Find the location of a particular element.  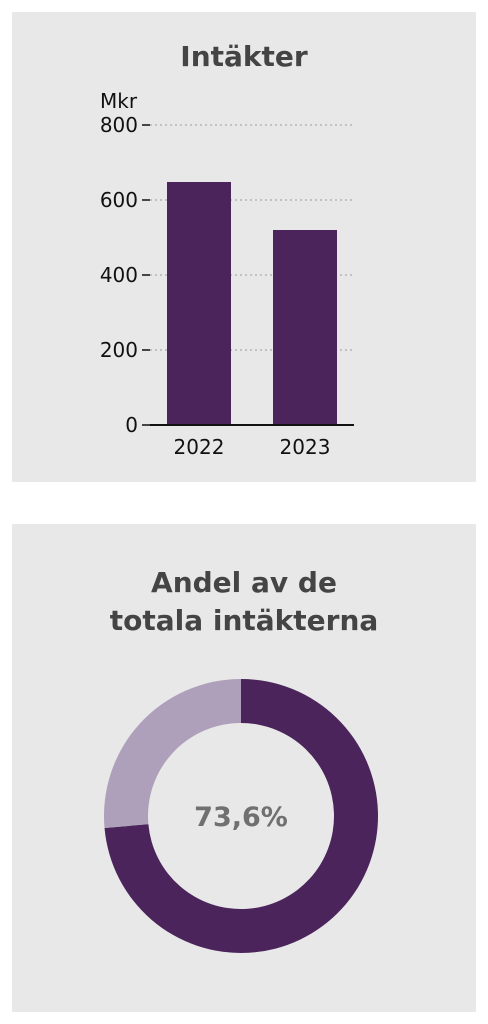

y-tick-label: 0 is located at coordinates (131, 425).